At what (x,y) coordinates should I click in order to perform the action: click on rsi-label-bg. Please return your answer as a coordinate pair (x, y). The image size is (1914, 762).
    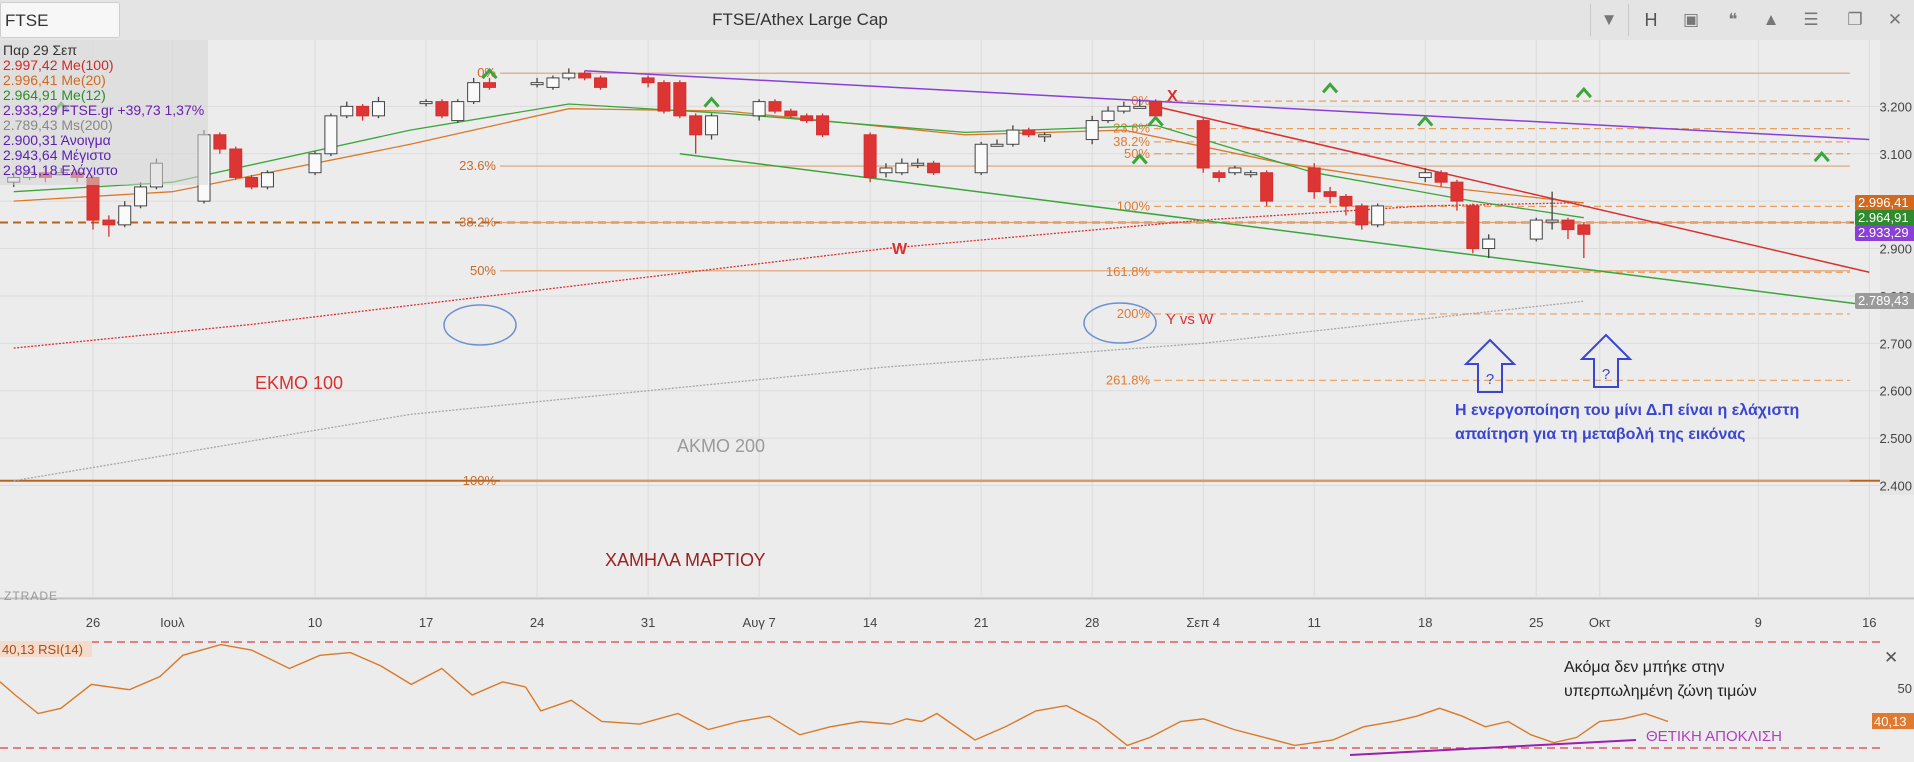
    Looking at the image, I should click on (46, 649).